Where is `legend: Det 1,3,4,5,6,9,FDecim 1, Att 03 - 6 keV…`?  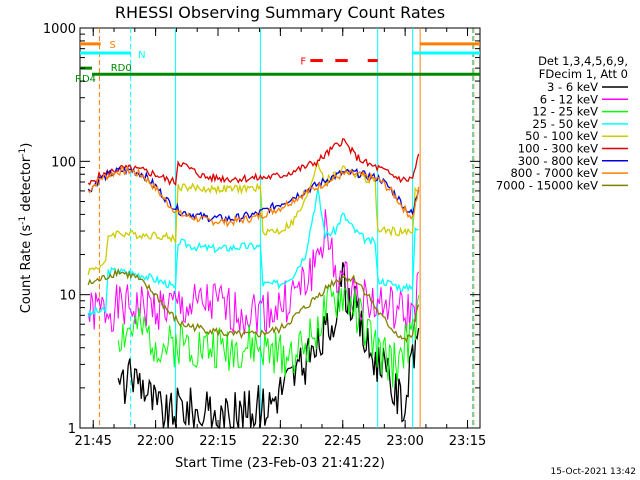
legend: Det 1,3,4,5,6,9,FDecim 1, Att 03 - 6 keV… is located at coordinates (562, 123).